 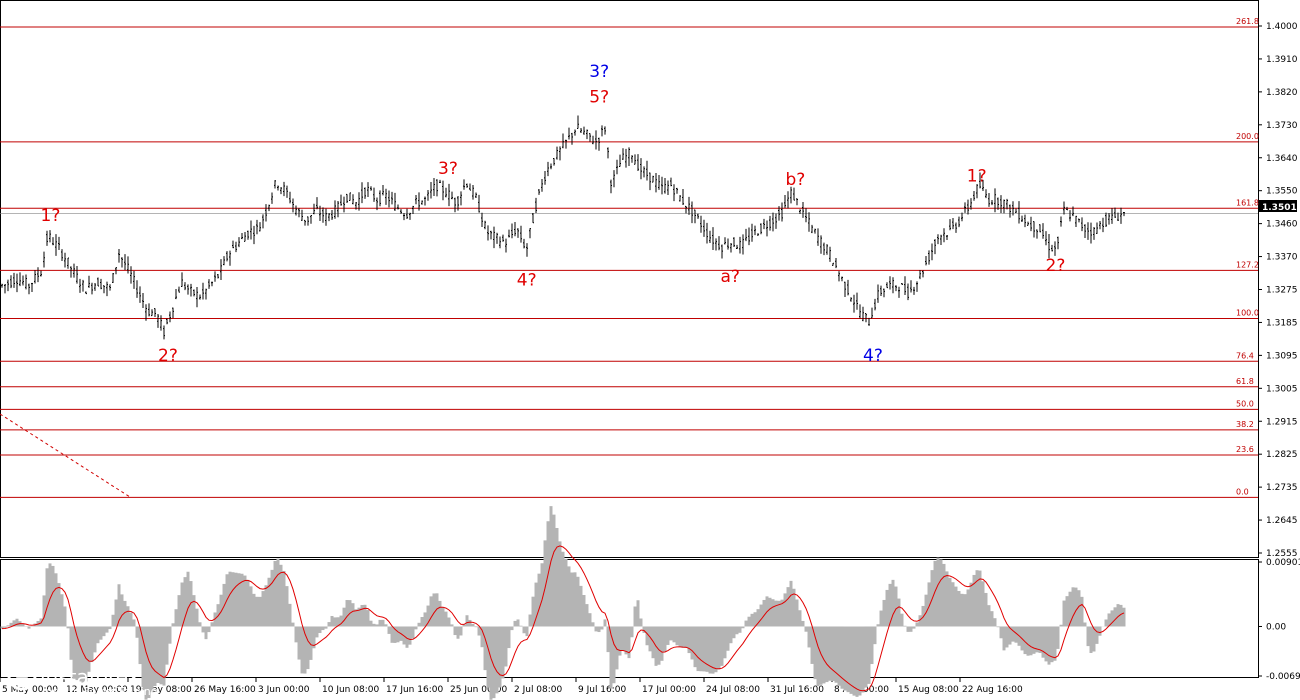 I want to click on time-tick-label: 19 May 08:00, so click(x=161, y=690).